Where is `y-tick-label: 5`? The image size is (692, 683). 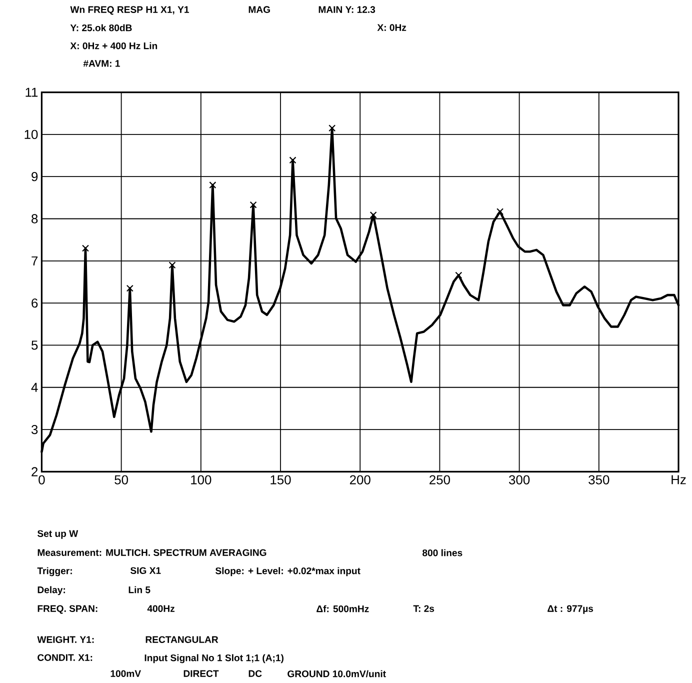
y-tick-label: 5 is located at coordinates (35, 345).